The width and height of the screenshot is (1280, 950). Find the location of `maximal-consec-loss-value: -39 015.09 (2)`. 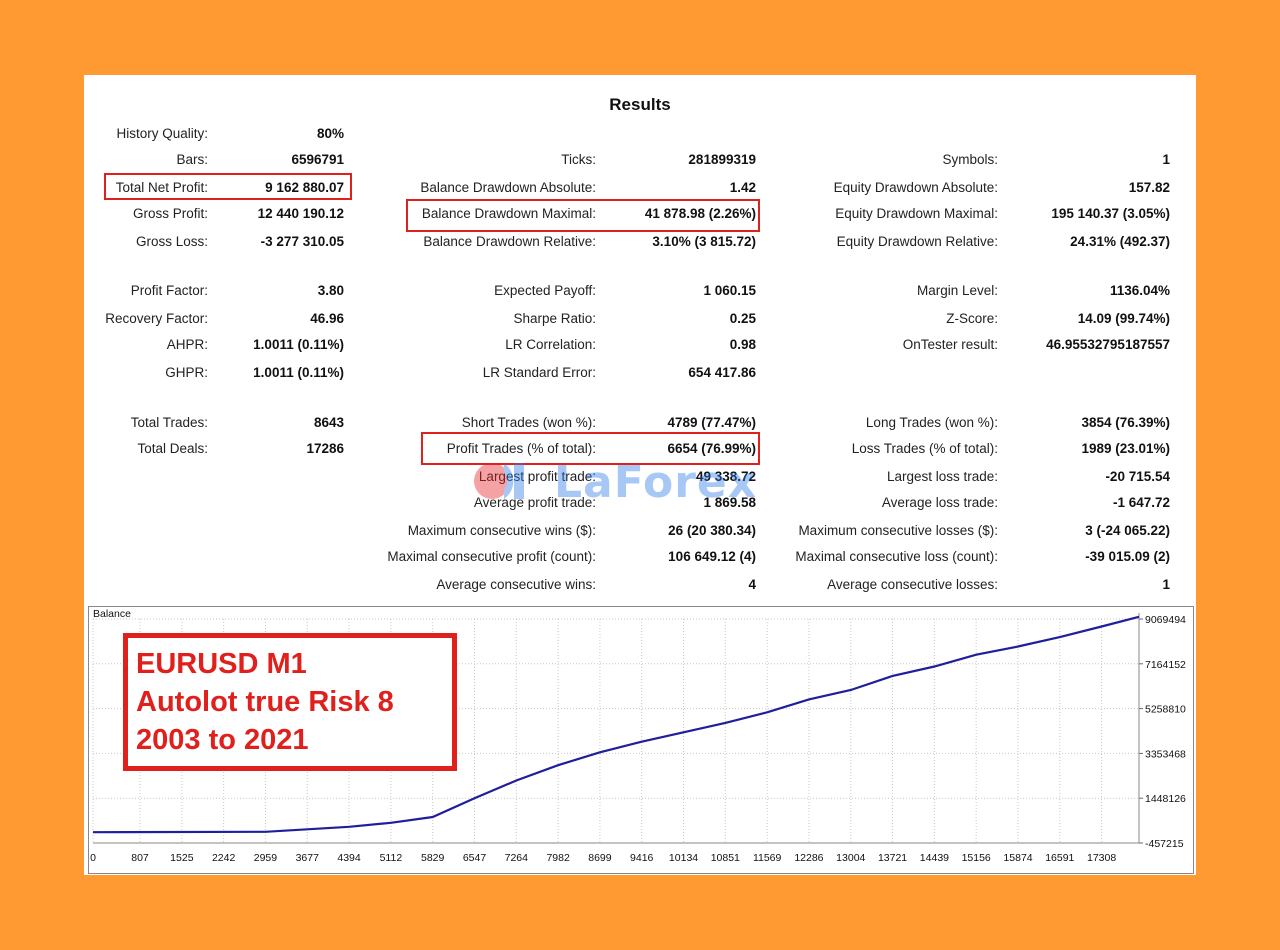

maximal-consec-loss-value: -39 015.09 (2) is located at coordinates (1127, 556).